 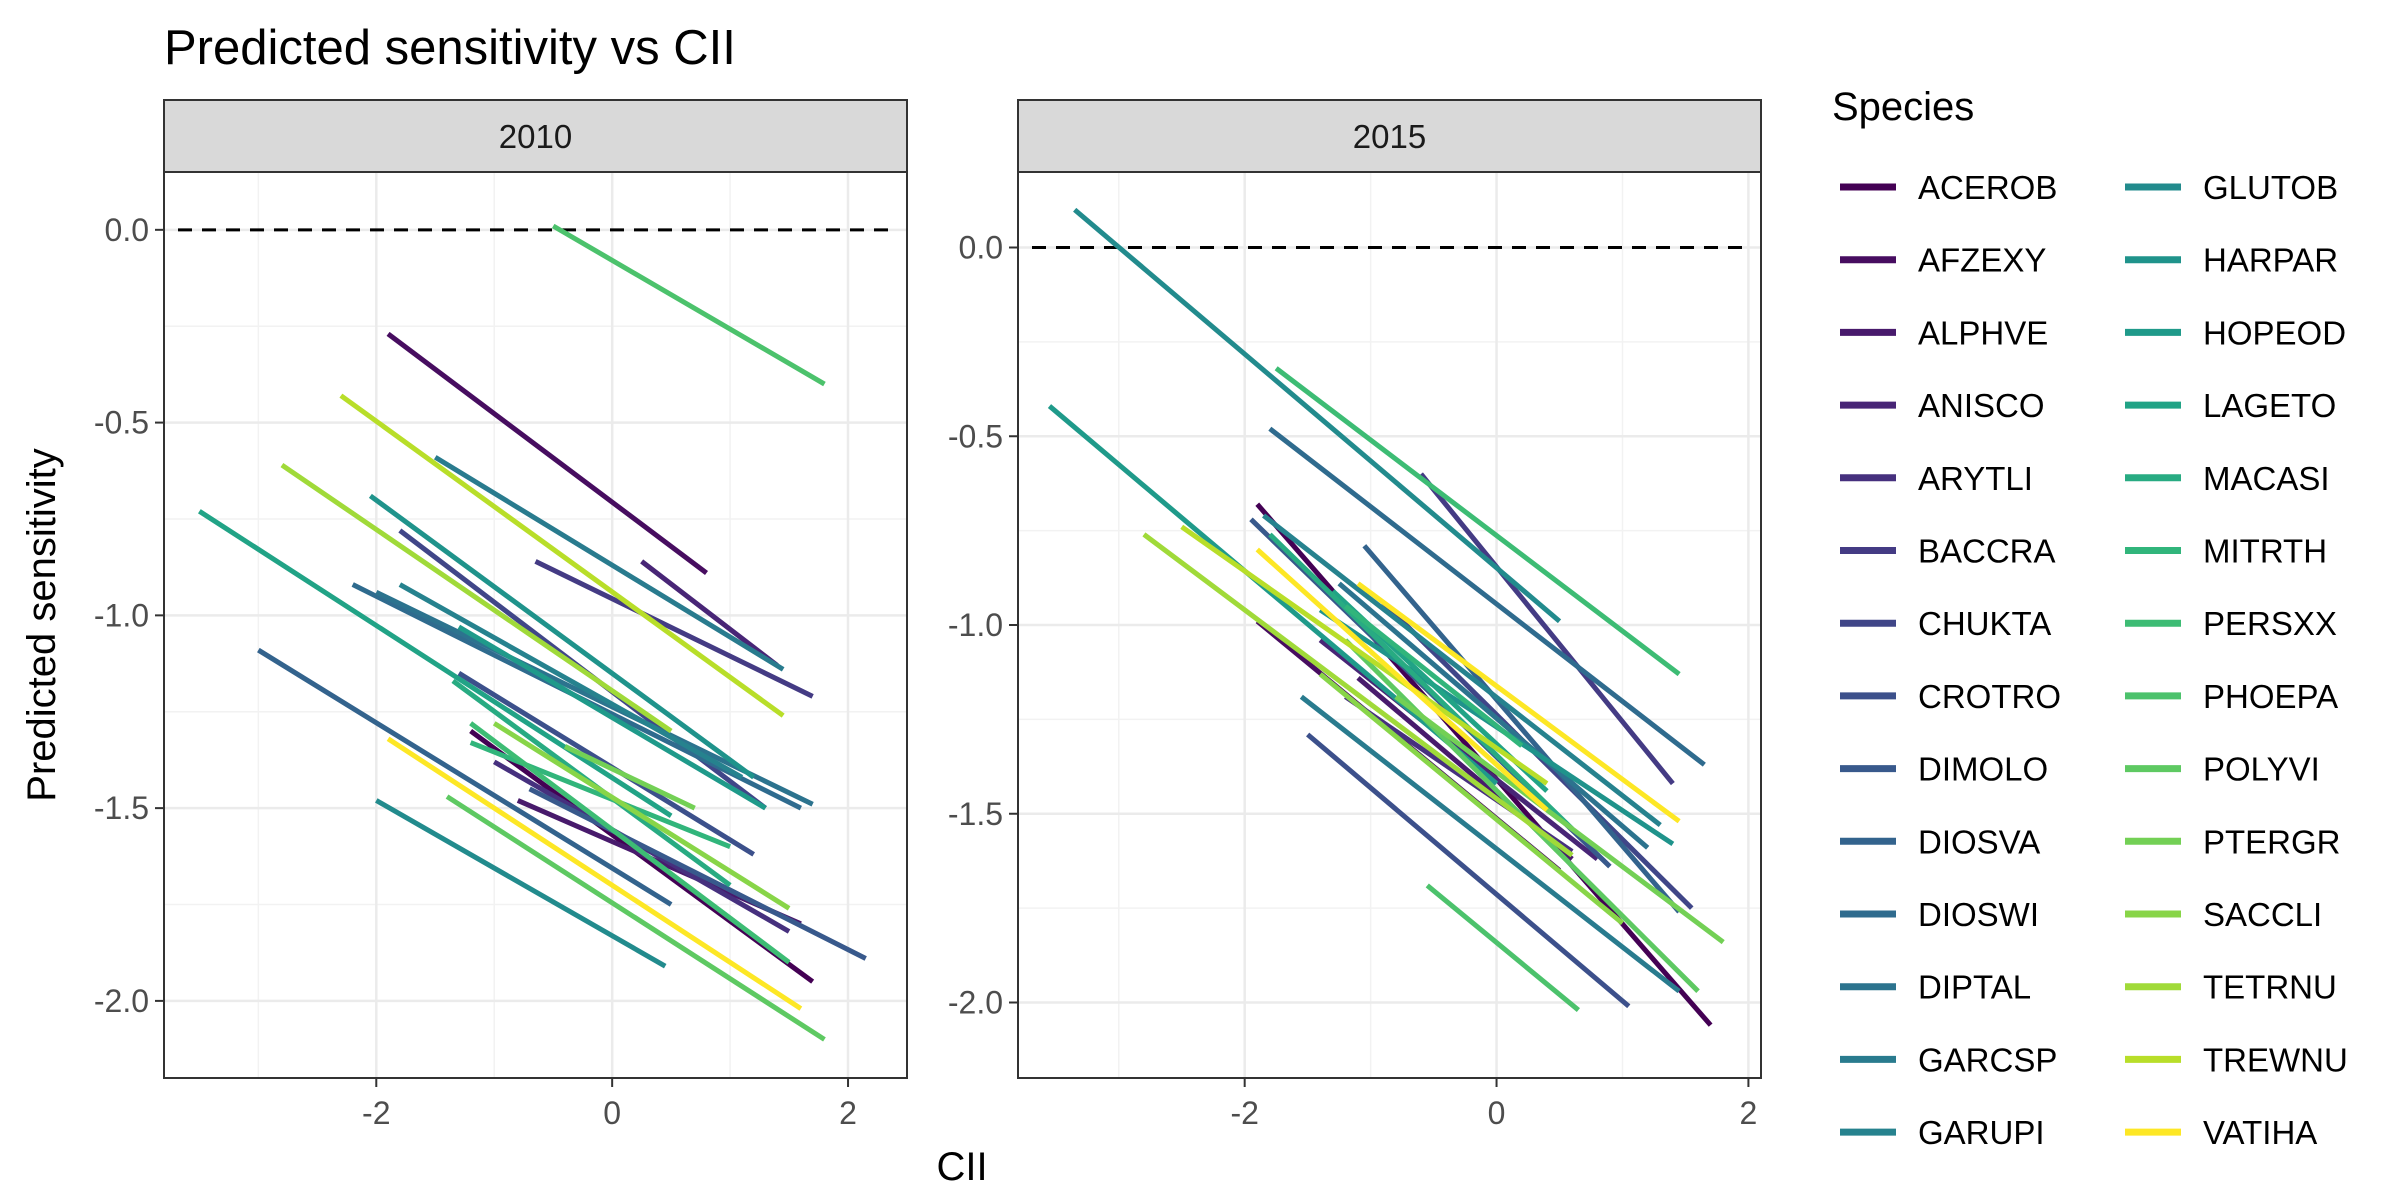 I want to click on legend-label-baccra: BACCRA, so click(x=1987, y=551).